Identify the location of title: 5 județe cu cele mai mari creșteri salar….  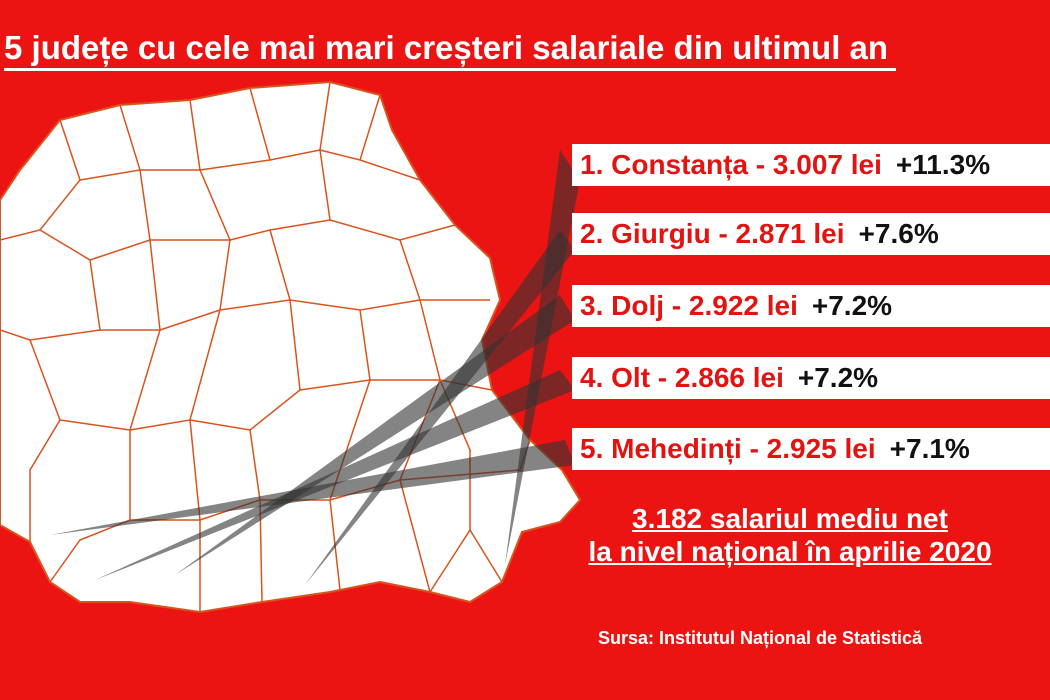
(450, 49).